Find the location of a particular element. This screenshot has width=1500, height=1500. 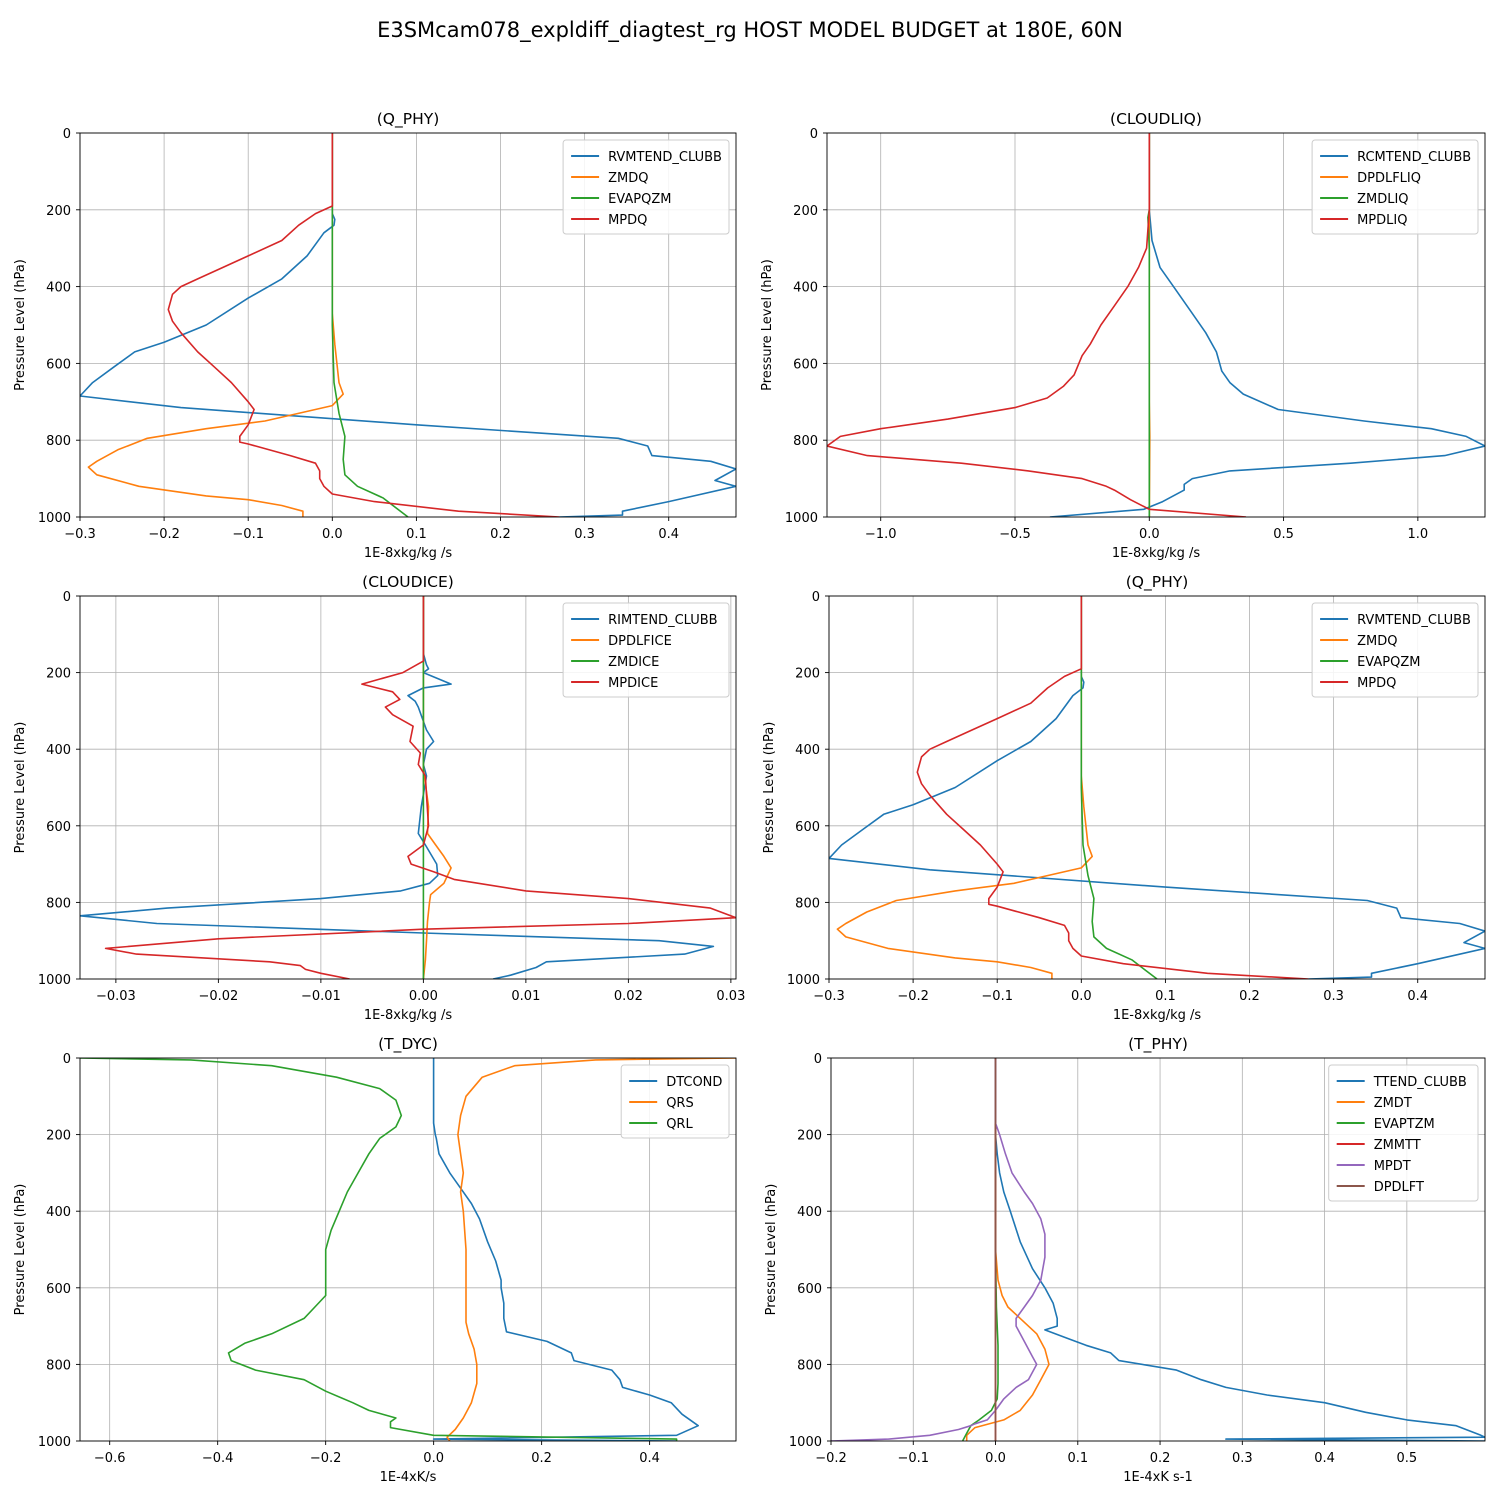

x-tick-label: −0.01 is located at coordinates (321, 996).